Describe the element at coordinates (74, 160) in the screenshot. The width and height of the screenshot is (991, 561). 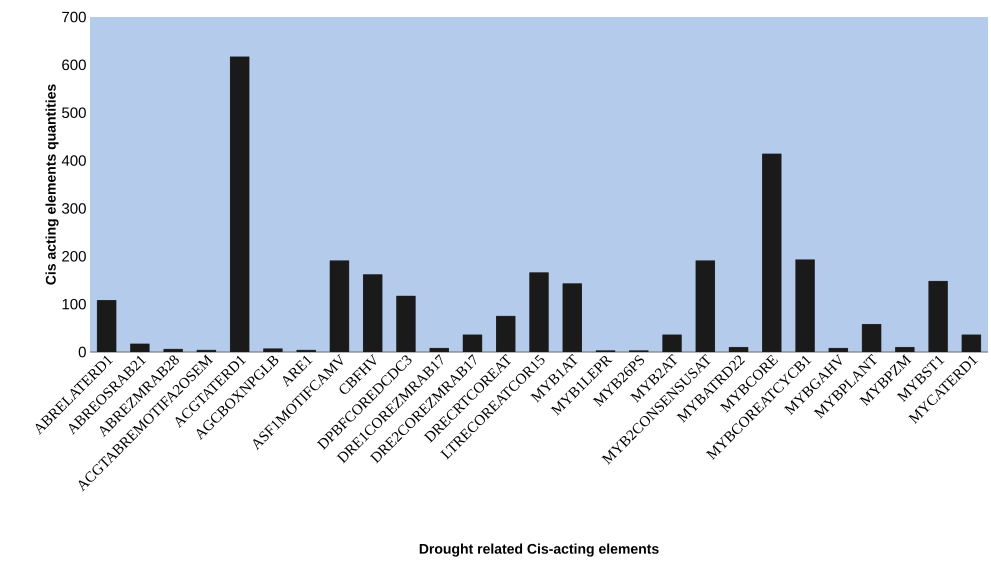
I see `y-tick-label: 400` at that location.